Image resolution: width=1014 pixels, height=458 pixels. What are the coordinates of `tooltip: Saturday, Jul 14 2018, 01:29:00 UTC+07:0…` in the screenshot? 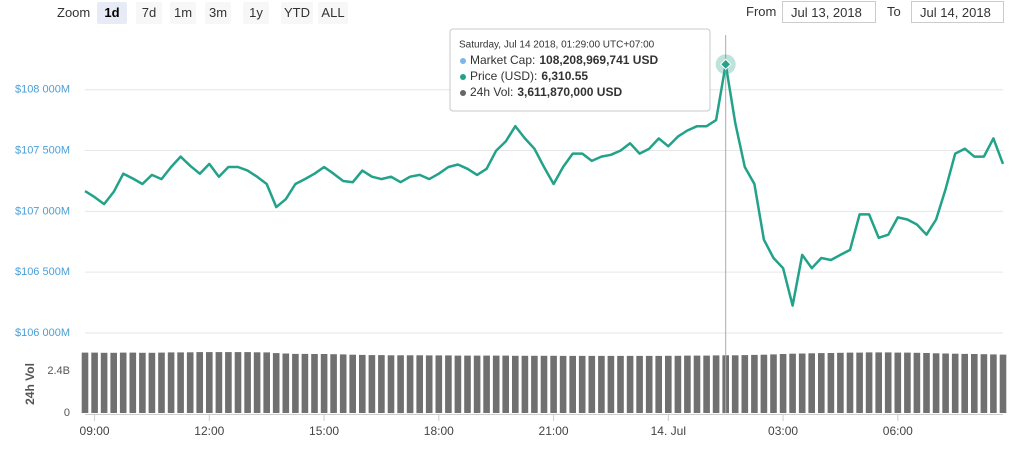 It's located at (580, 70).